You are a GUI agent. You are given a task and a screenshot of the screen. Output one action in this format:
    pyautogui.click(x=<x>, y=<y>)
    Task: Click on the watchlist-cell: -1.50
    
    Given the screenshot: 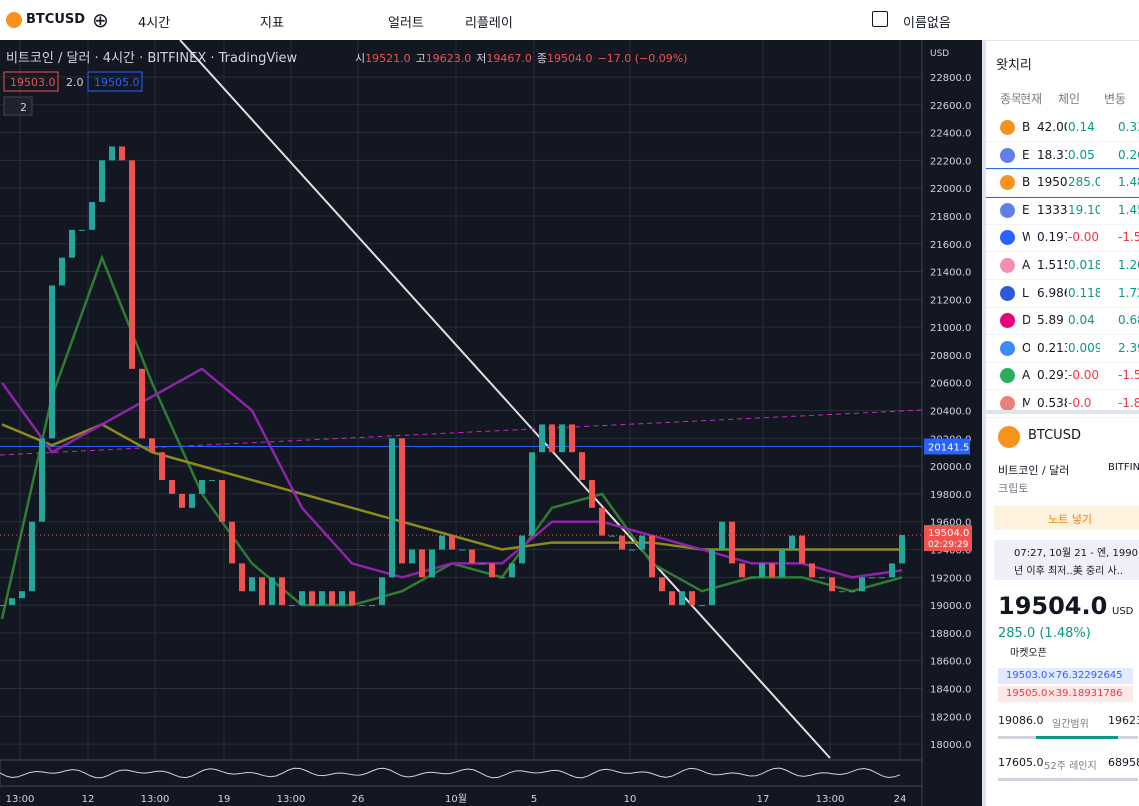 What is the action you would take?
    pyautogui.click(x=1128, y=237)
    